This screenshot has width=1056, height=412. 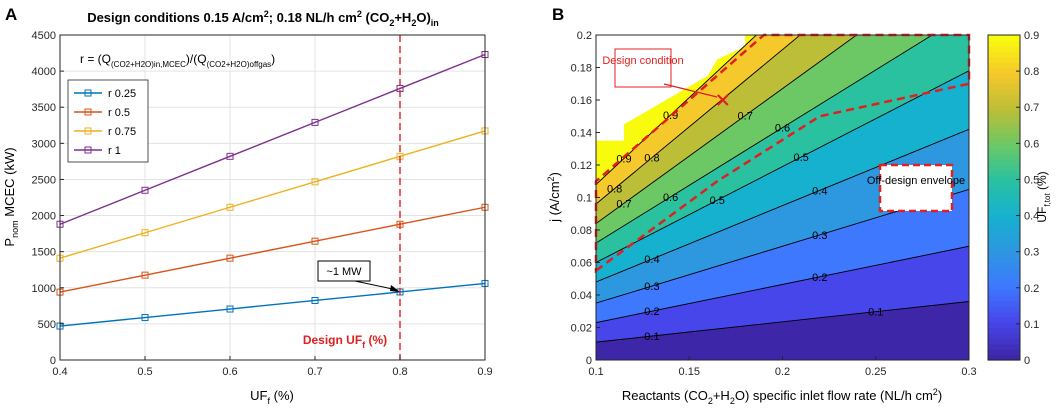 What do you see at coordinates (484, 372) in the screenshot?
I see `x-tick-label: 0.9` at bounding box center [484, 372].